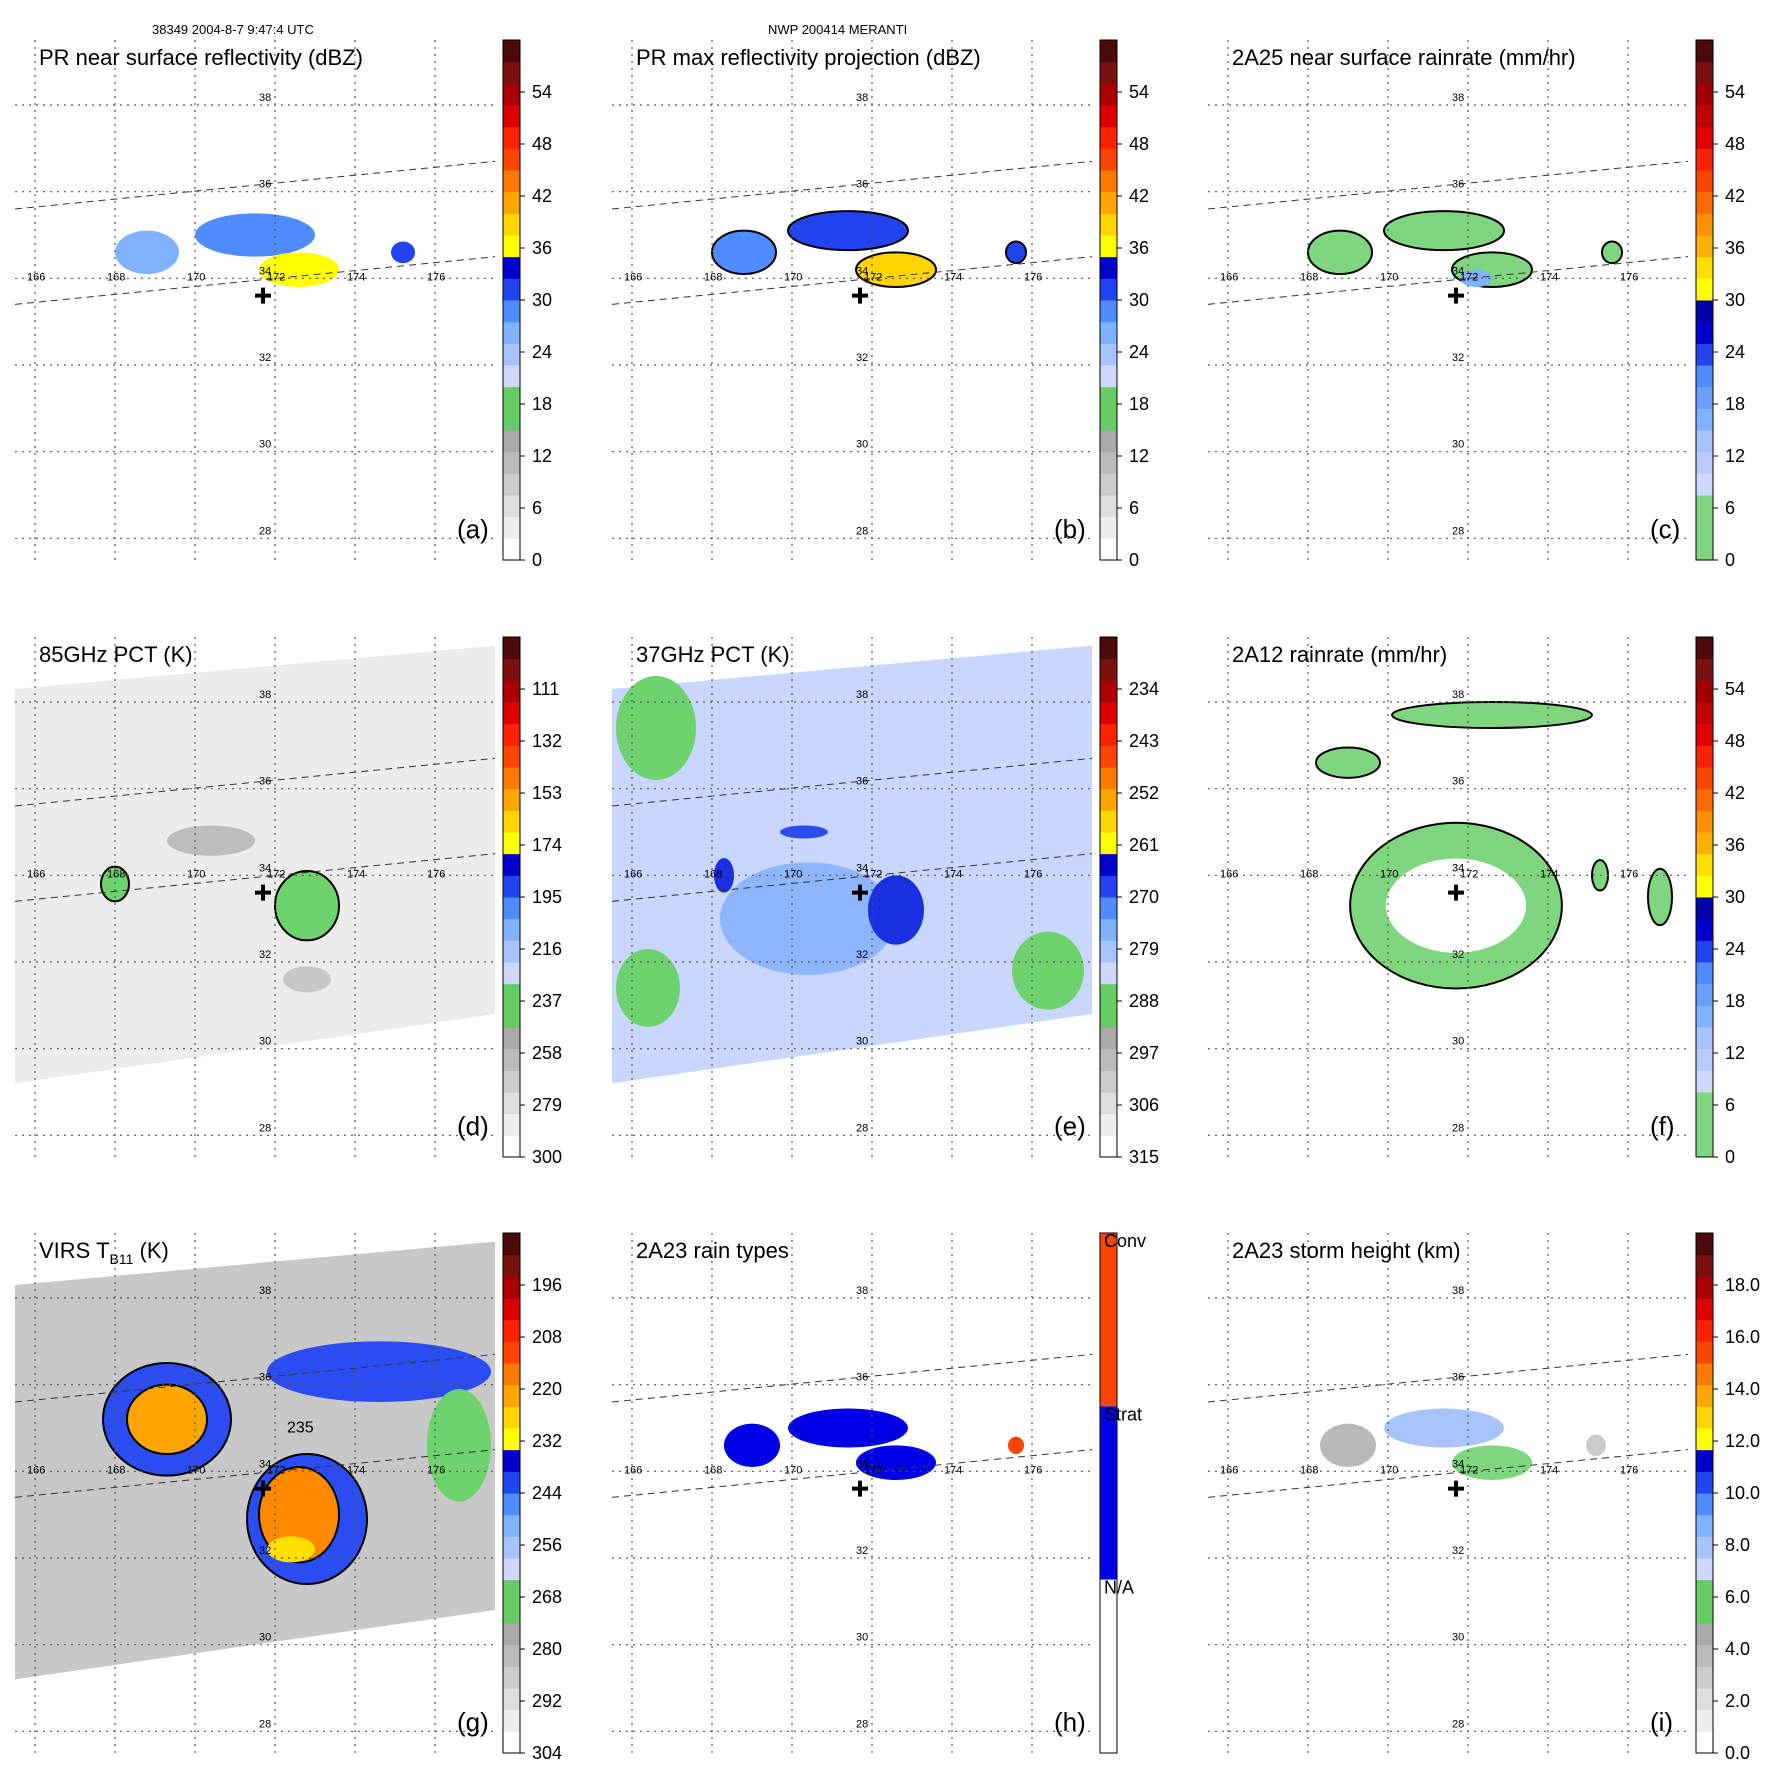 This screenshot has width=1771, height=1771. Describe the element at coordinates (1742, 1493) in the screenshot. I see `colorbar-tick-label: 10.0` at that location.